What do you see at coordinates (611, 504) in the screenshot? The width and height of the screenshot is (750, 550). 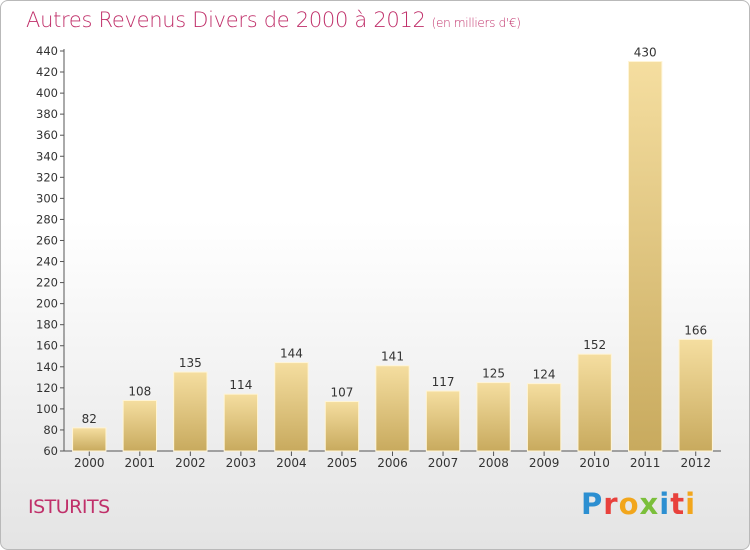 I see `logo-letter: r` at bounding box center [611, 504].